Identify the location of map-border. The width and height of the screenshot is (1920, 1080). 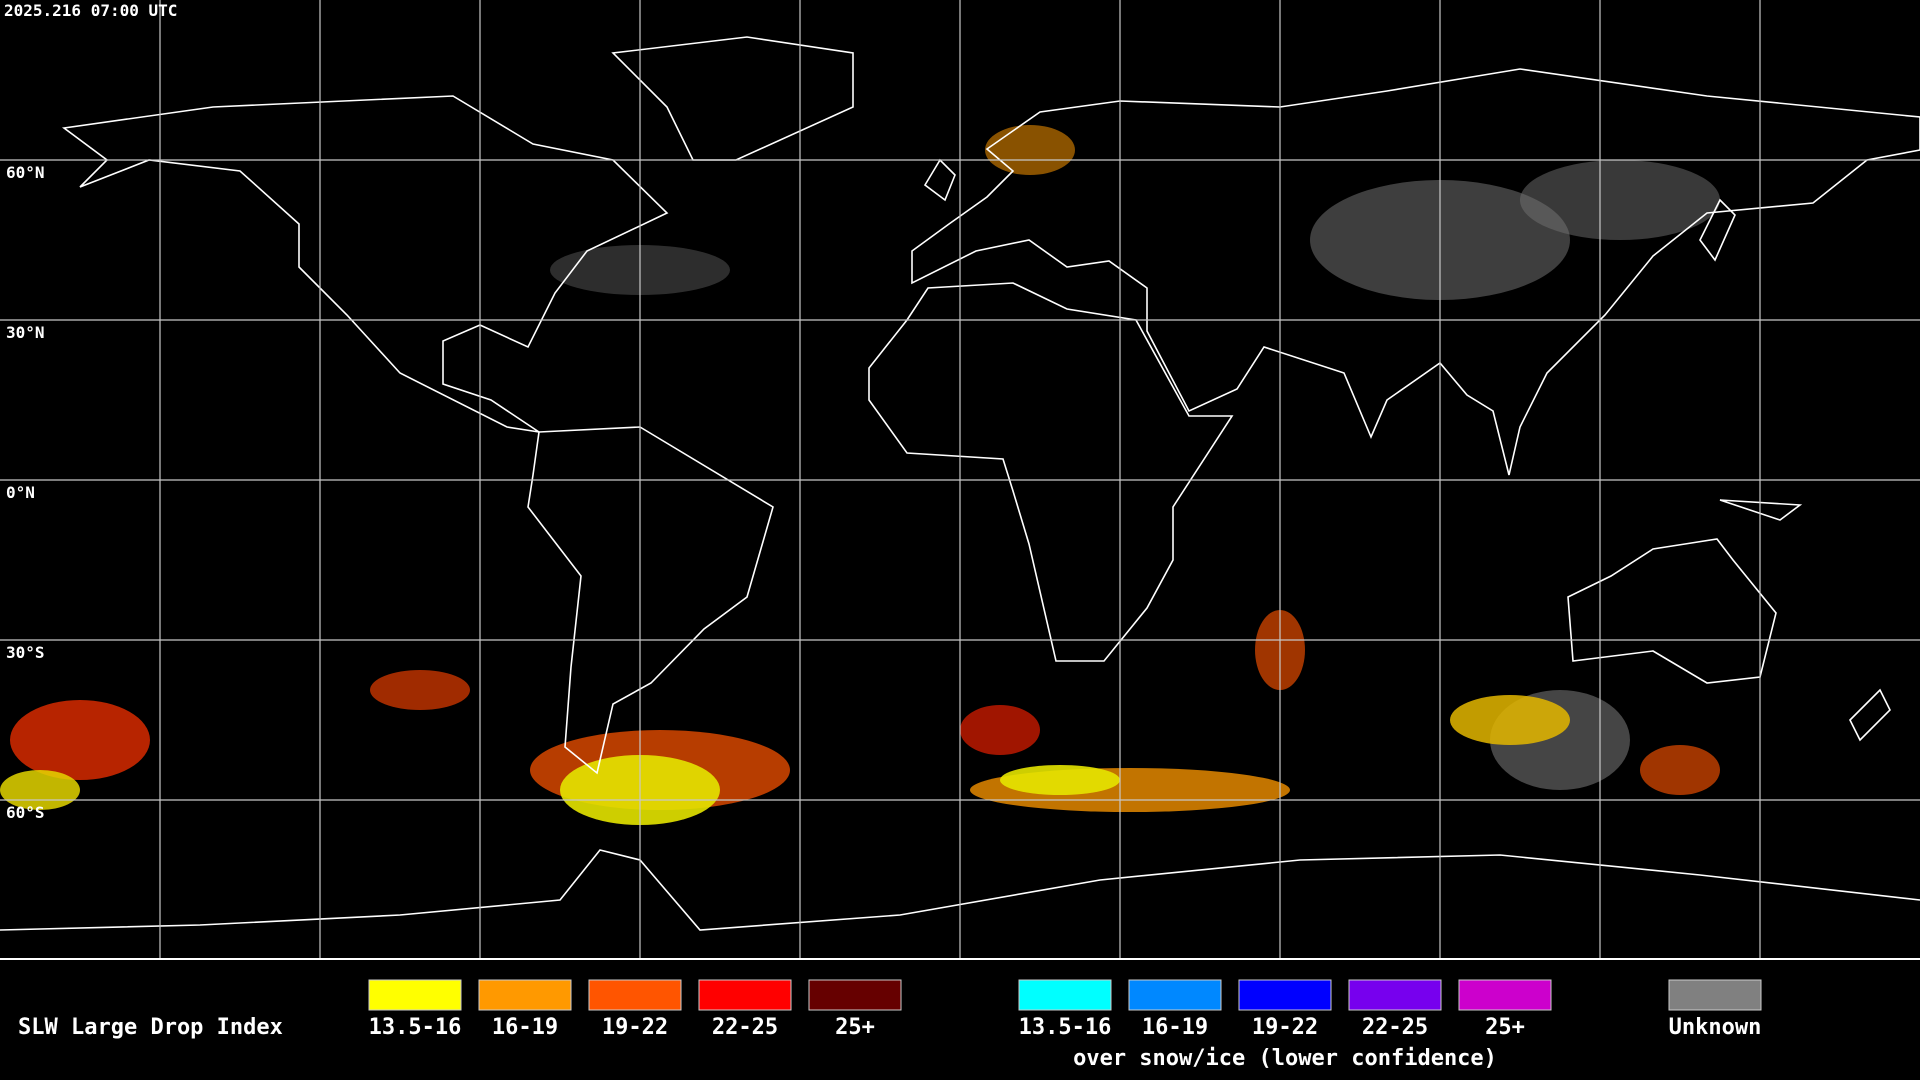
(960, 959).